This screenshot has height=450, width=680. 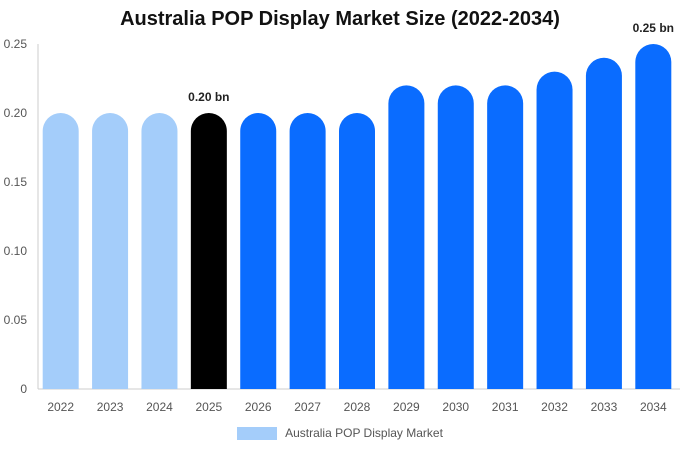 I want to click on y-tick-label: 0.10, so click(x=16, y=251).